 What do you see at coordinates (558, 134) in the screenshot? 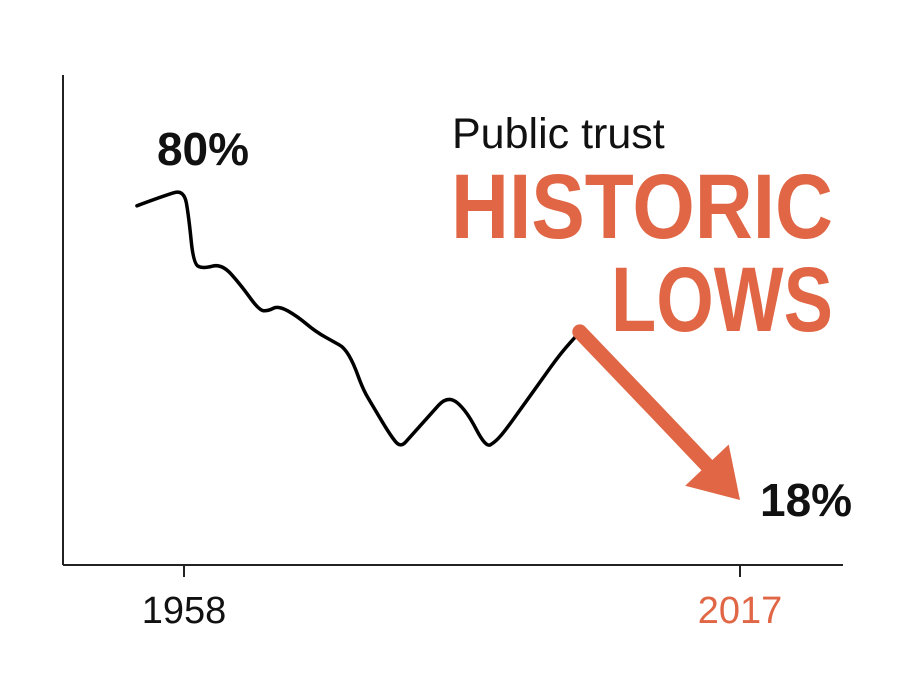
I see `chart-subtitle: Public trust` at bounding box center [558, 134].